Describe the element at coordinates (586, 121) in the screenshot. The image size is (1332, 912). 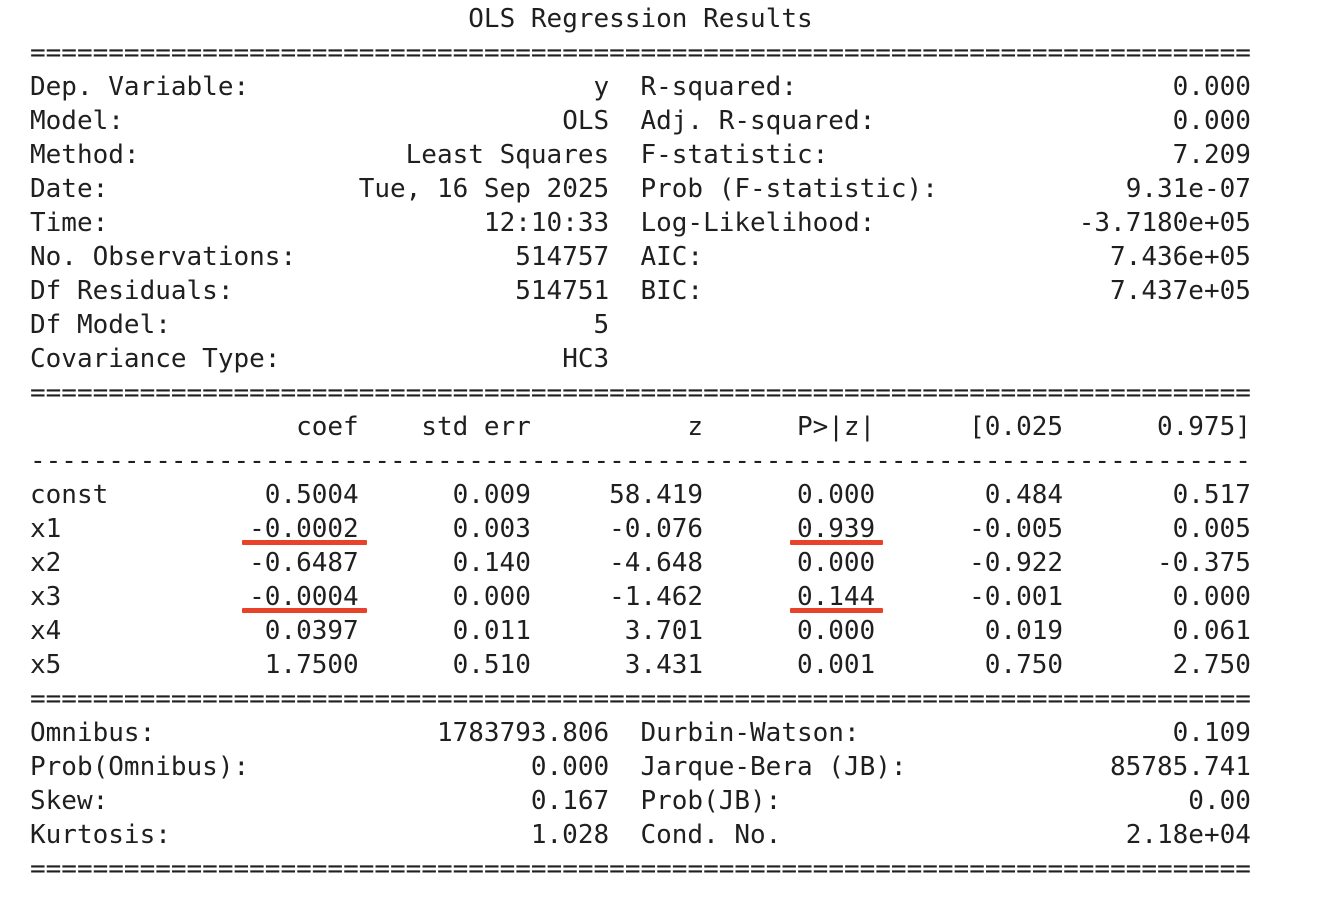
I see `info-value: OLS` at that location.